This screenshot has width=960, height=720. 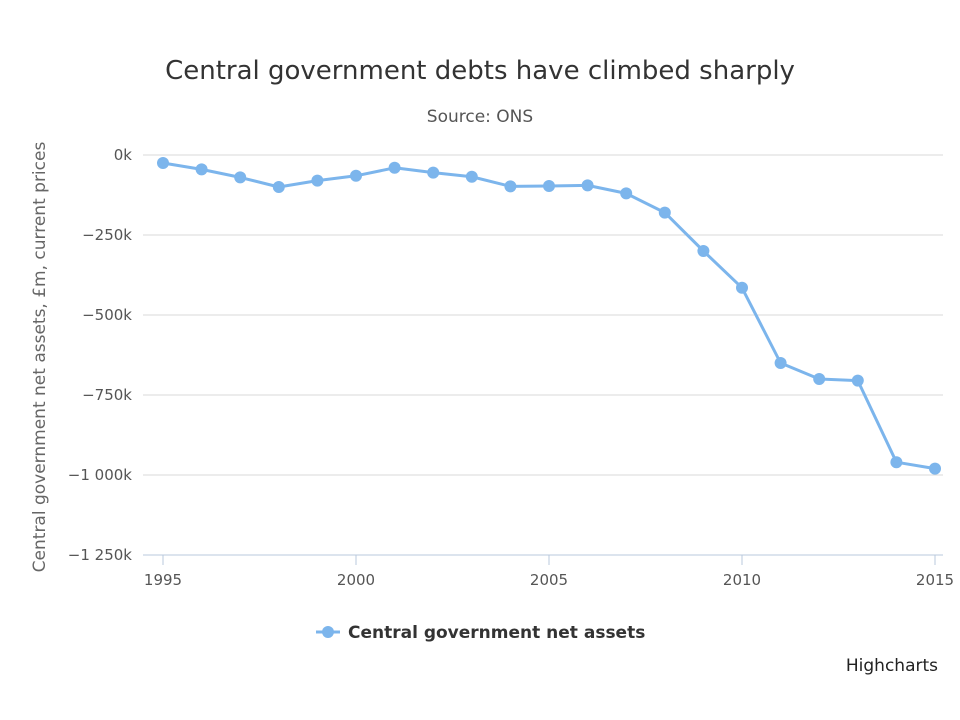 I want to click on y-axis-ticks: 0k −250k −500k −750k −1 000k −1 250k, so click(x=100, y=355).